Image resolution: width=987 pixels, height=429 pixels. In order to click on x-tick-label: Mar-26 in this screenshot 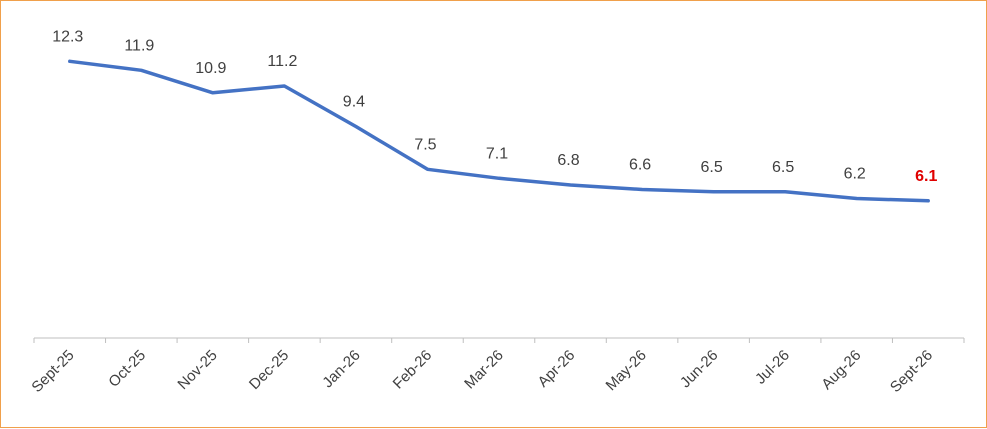, I will do `click(484, 370)`.